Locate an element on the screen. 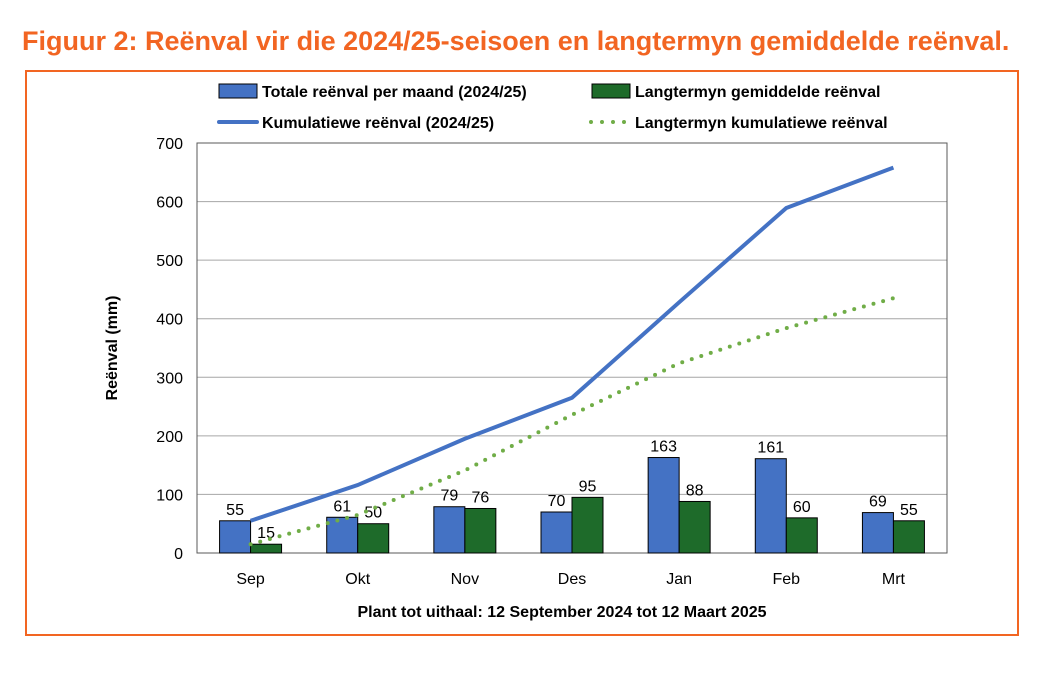 The height and width of the screenshot is (675, 1050). y-tick-label: 100 is located at coordinates (169, 495).